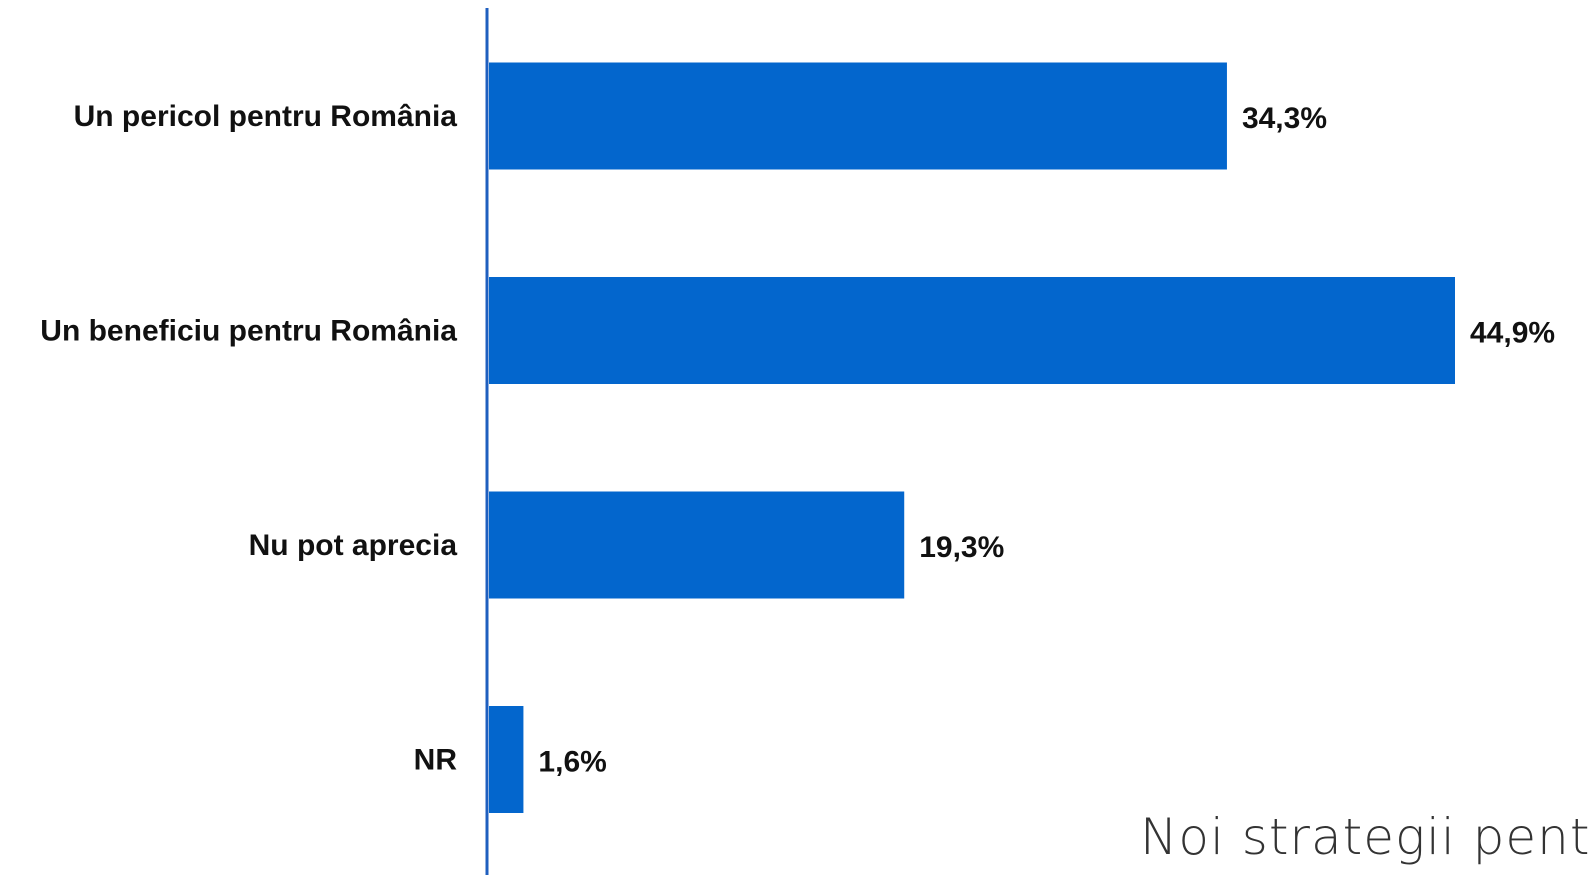 This screenshot has width=1590, height=875. I want to click on value-label: 1,6%, so click(572, 762).